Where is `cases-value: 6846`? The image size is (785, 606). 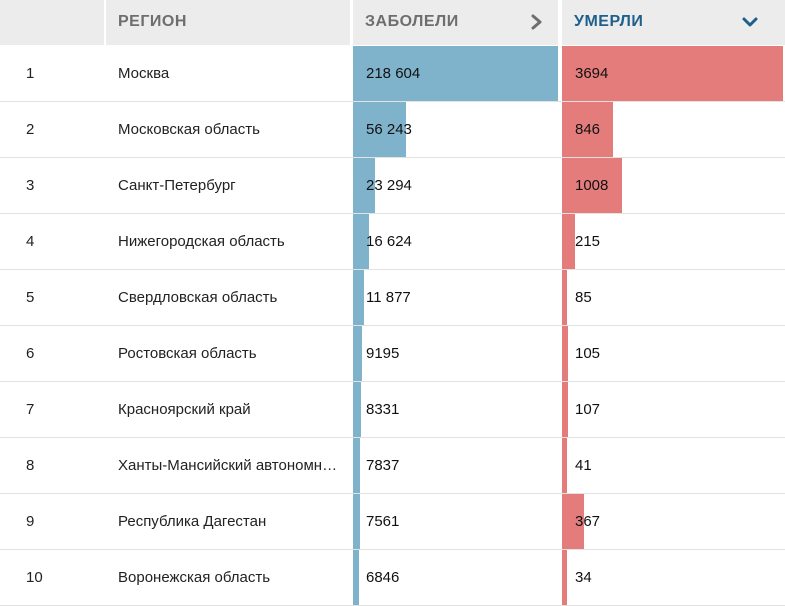 cases-value: 6846 is located at coordinates (383, 577).